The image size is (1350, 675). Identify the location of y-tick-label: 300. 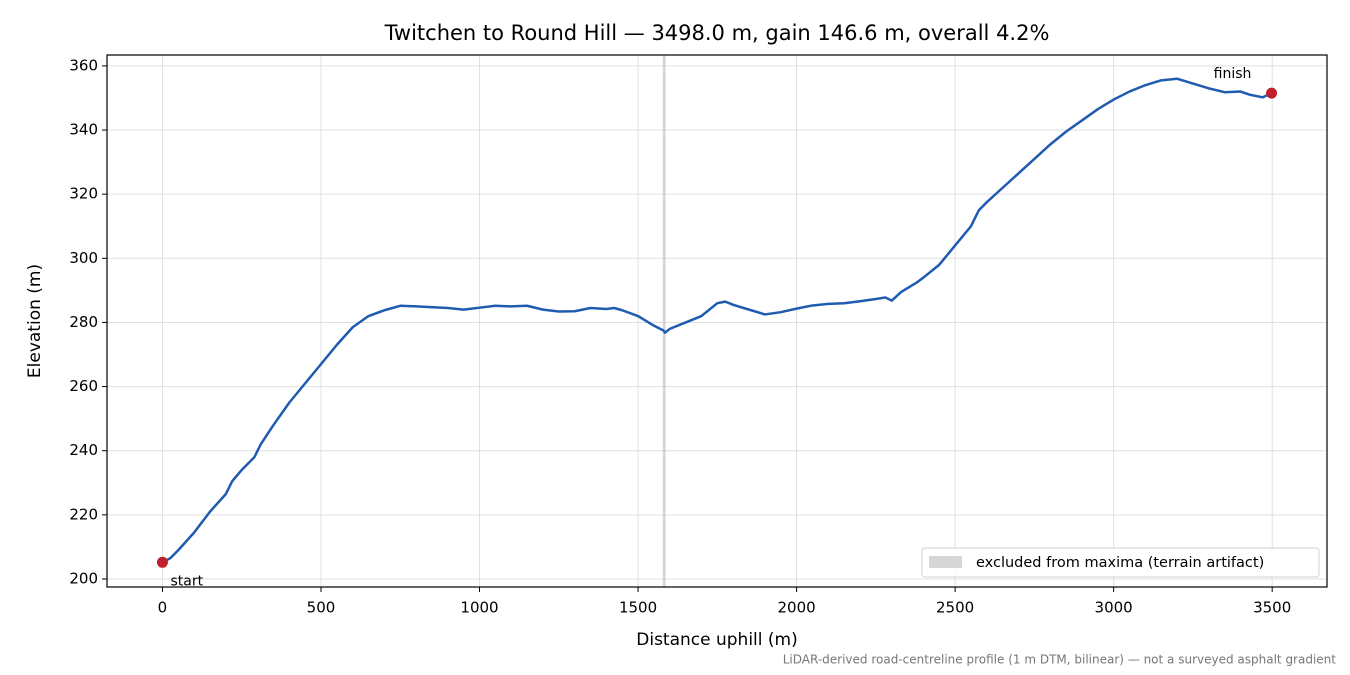
(83, 258).